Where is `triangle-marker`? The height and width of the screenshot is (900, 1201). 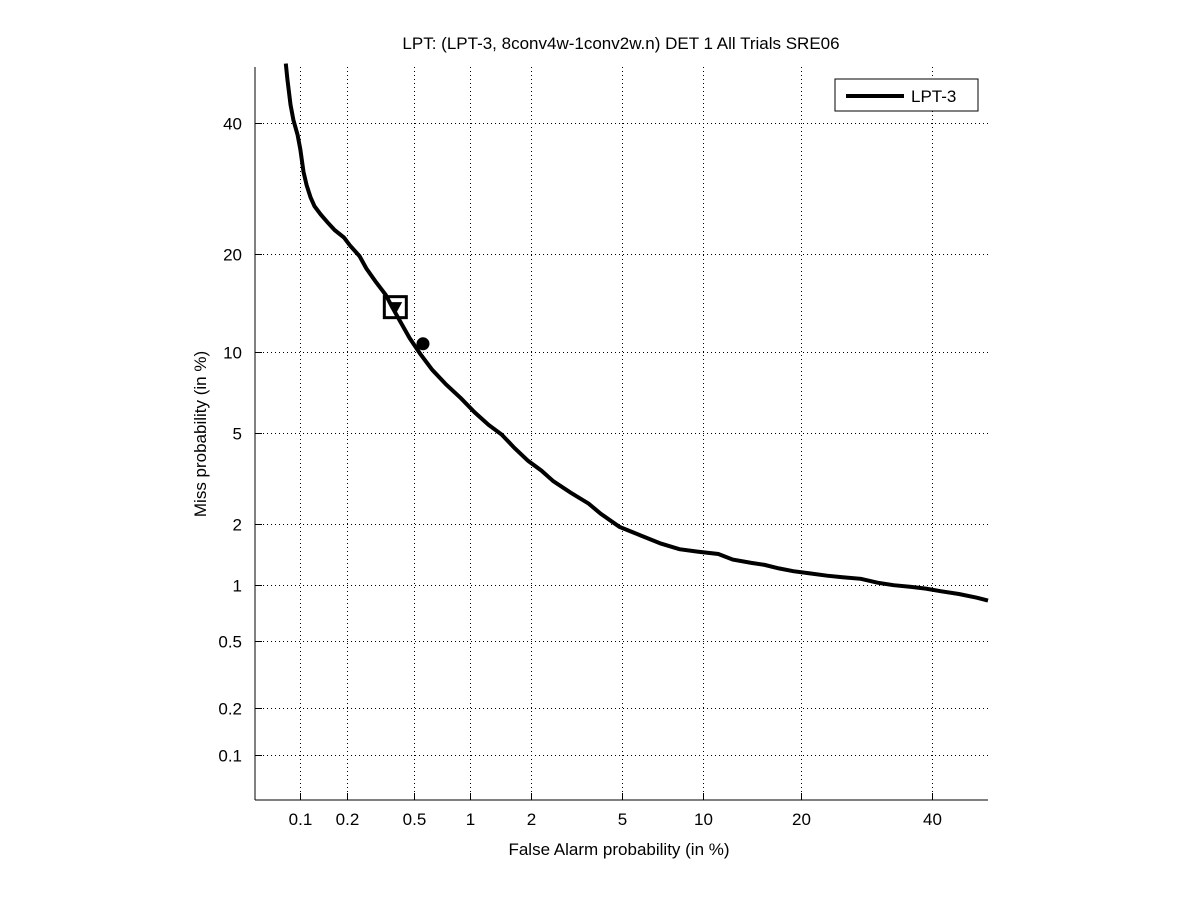
triangle-marker is located at coordinates (395, 308).